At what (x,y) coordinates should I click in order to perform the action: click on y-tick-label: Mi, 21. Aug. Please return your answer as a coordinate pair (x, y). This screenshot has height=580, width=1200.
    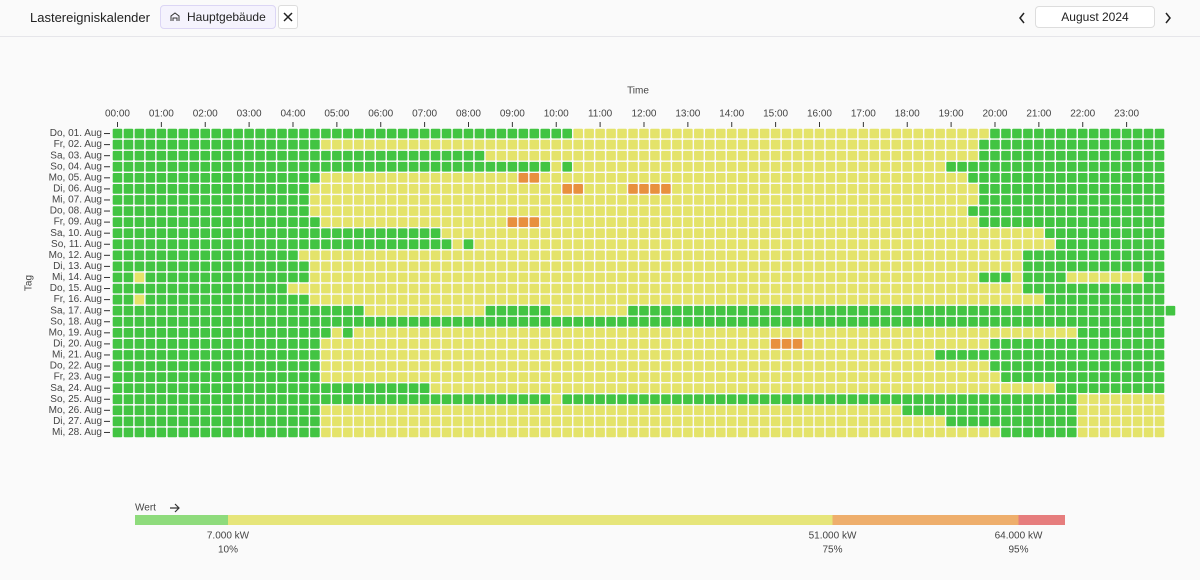
    Looking at the image, I should click on (77, 355).